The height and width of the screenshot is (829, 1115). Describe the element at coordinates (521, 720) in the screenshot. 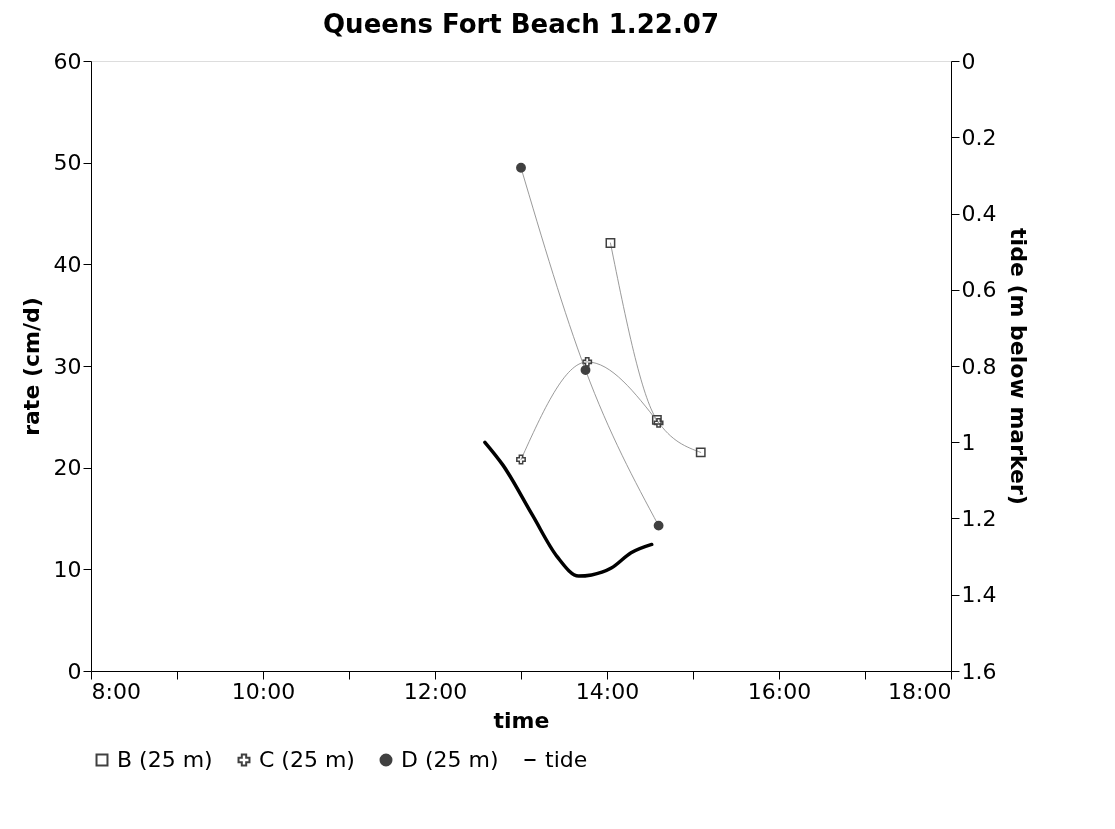

I see `x-axis-title: time` at that location.